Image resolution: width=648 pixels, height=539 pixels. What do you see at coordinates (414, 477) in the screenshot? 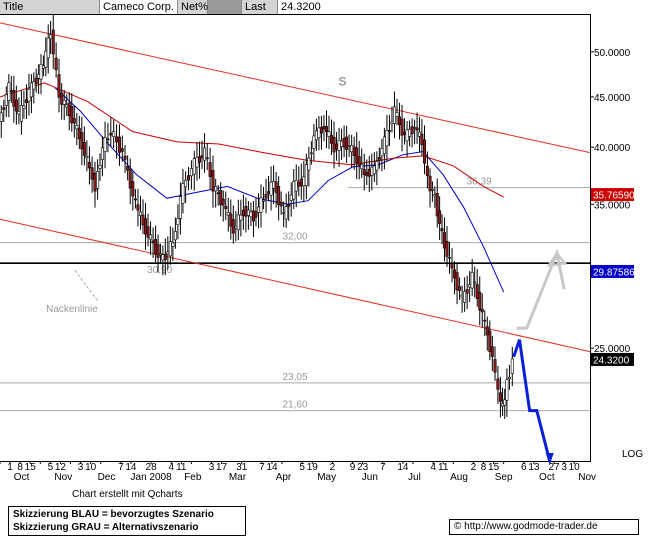
I see `x-month-label: Jul` at bounding box center [414, 477].